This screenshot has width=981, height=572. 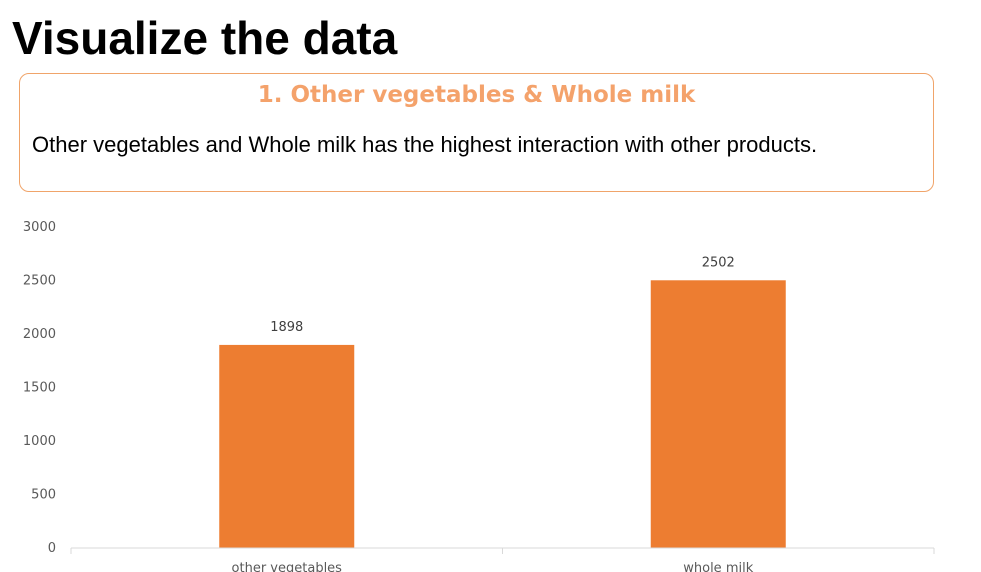 What do you see at coordinates (502, 559) in the screenshot?
I see `x-axis: other vegetables whole milk` at bounding box center [502, 559].